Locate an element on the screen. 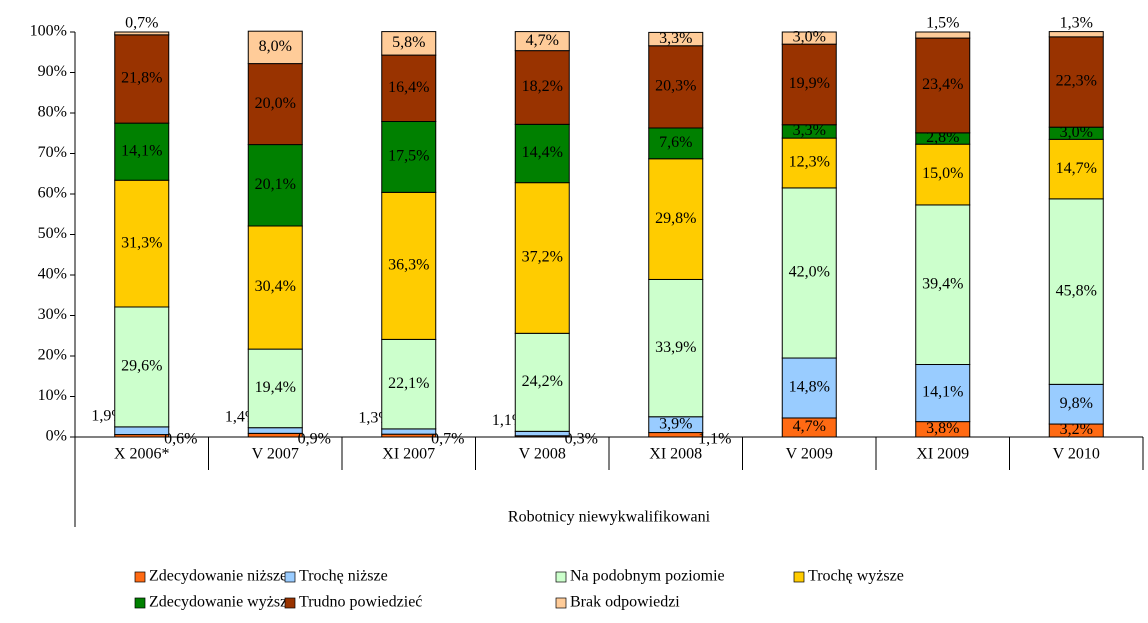  data-label: 31,3% is located at coordinates (141, 242).